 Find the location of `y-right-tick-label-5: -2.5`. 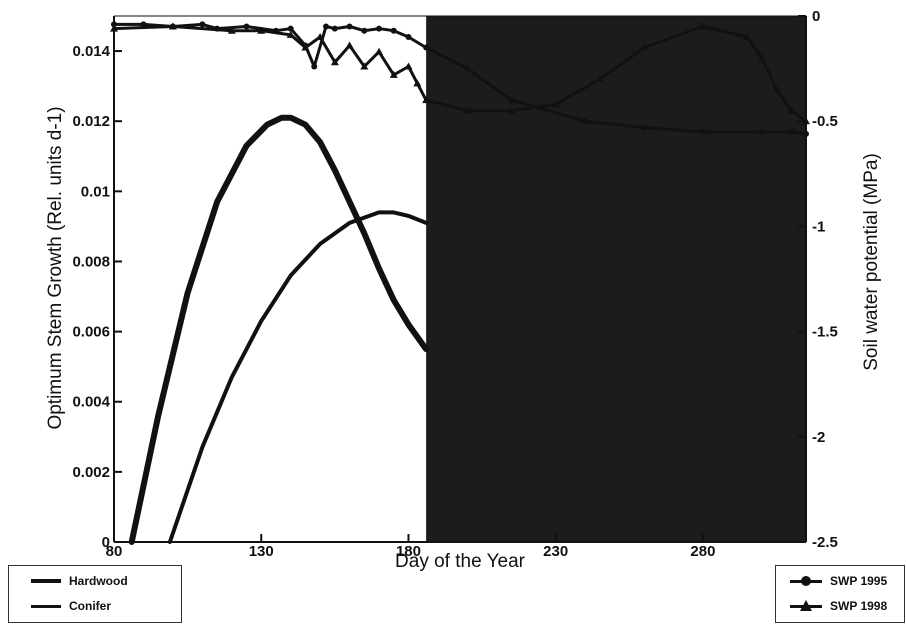

y-right-tick-label-5: -2.5 is located at coordinates (825, 542).